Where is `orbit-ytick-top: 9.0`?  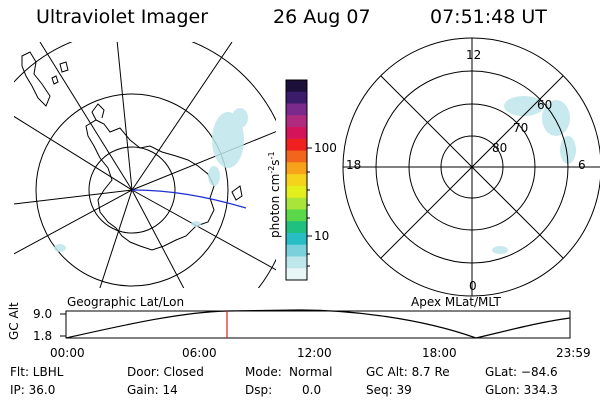 orbit-ytick-top: 9.0 is located at coordinates (43, 314).